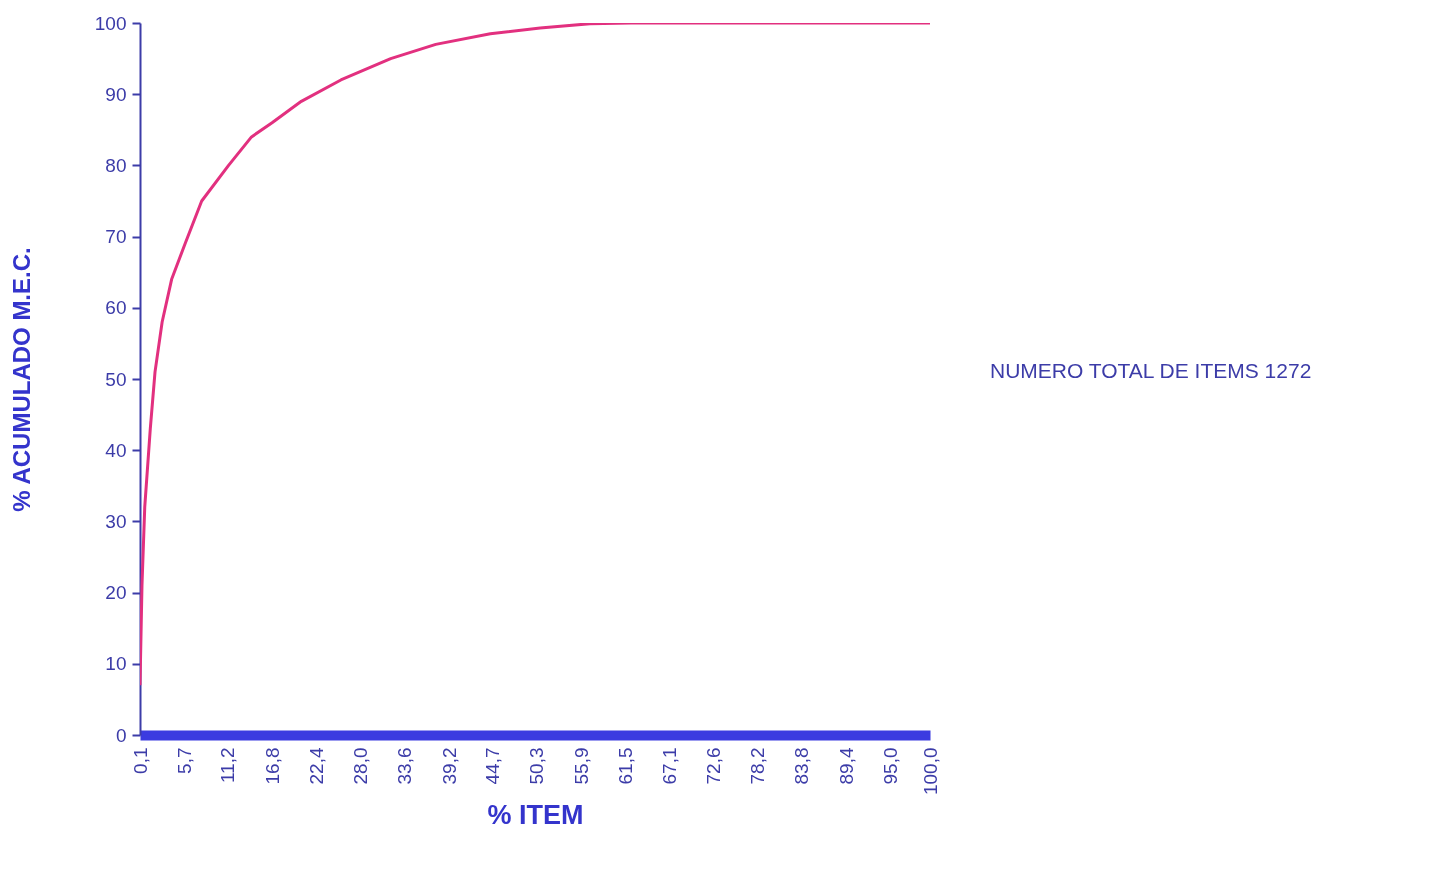  Describe the element at coordinates (272, 766) in the screenshot. I see `x-tick-label: 16,8` at that location.